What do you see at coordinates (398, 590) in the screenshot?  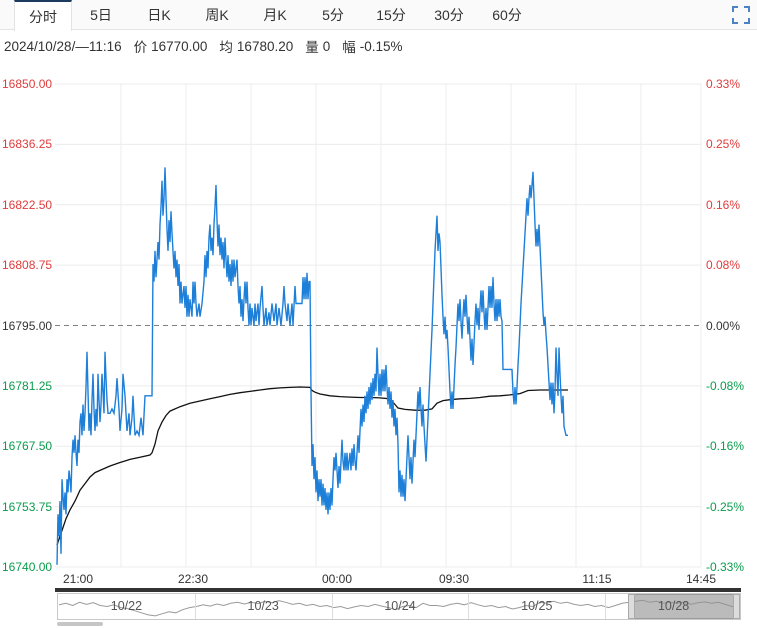 I see `axis-separator-bar` at bounding box center [398, 590].